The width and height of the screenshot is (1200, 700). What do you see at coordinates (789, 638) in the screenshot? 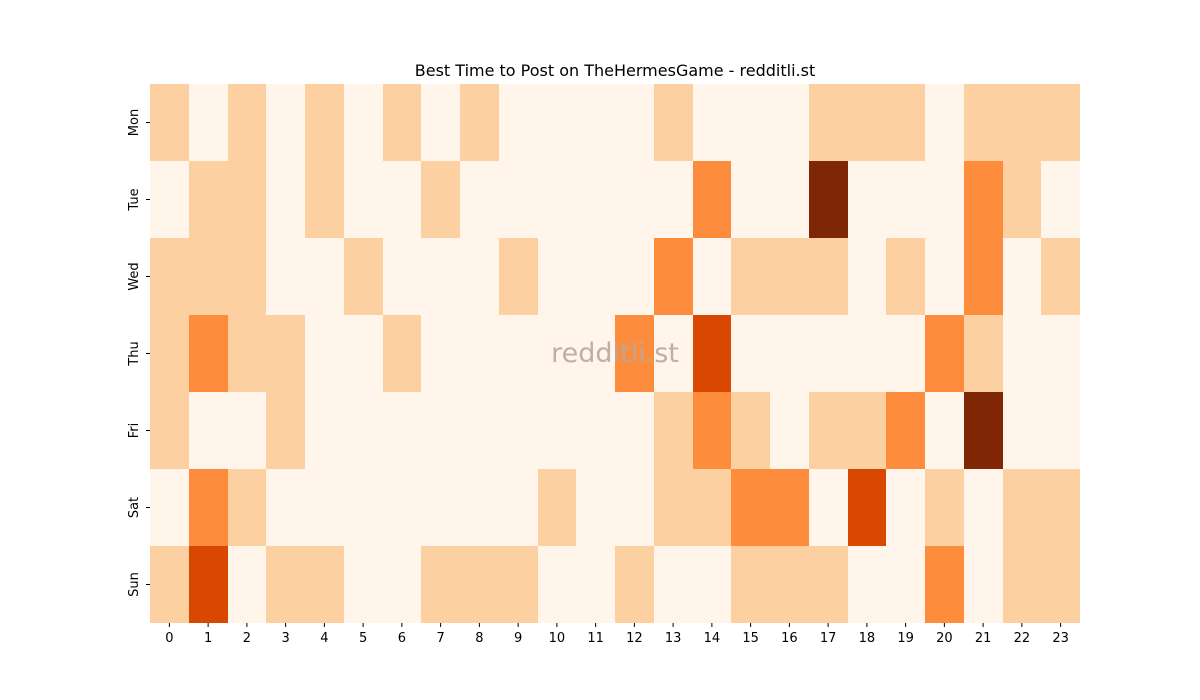
I see `x-tick-label-16: 16` at bounding box center [789, 638].